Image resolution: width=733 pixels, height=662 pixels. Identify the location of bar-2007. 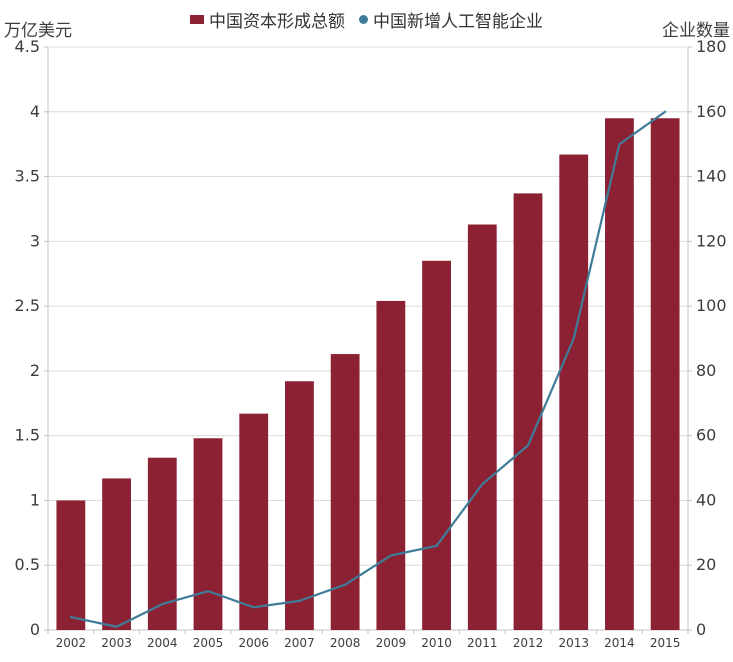
(299, 505).